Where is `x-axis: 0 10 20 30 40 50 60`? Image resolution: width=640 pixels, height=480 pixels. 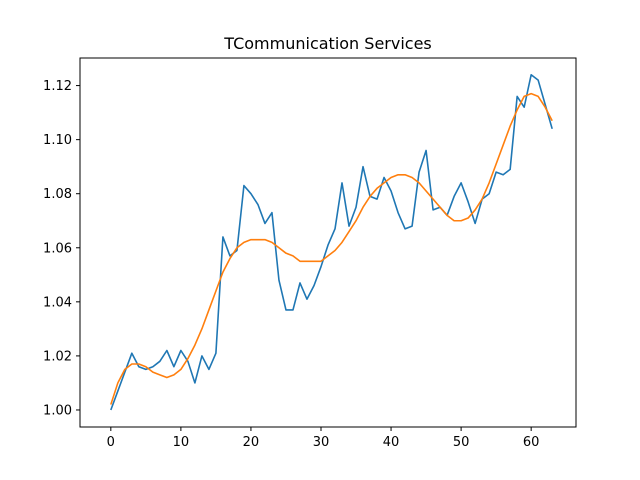 x-axis: 0 10 20 30 40 50 60 is located at coordinates (323, 438).